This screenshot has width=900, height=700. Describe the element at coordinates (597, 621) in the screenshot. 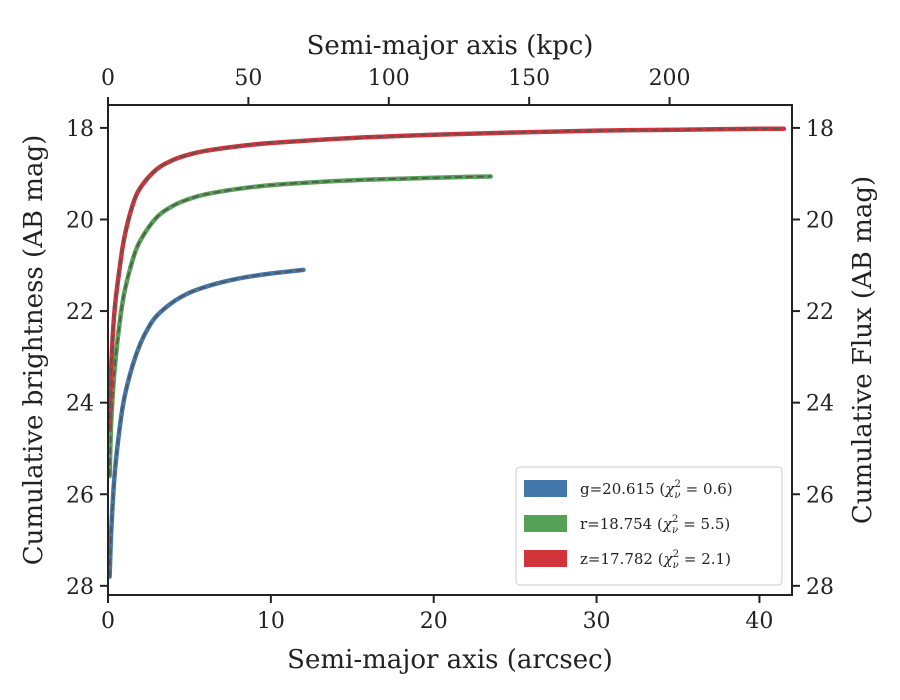

I see `x-tick-label: 30` at that location.